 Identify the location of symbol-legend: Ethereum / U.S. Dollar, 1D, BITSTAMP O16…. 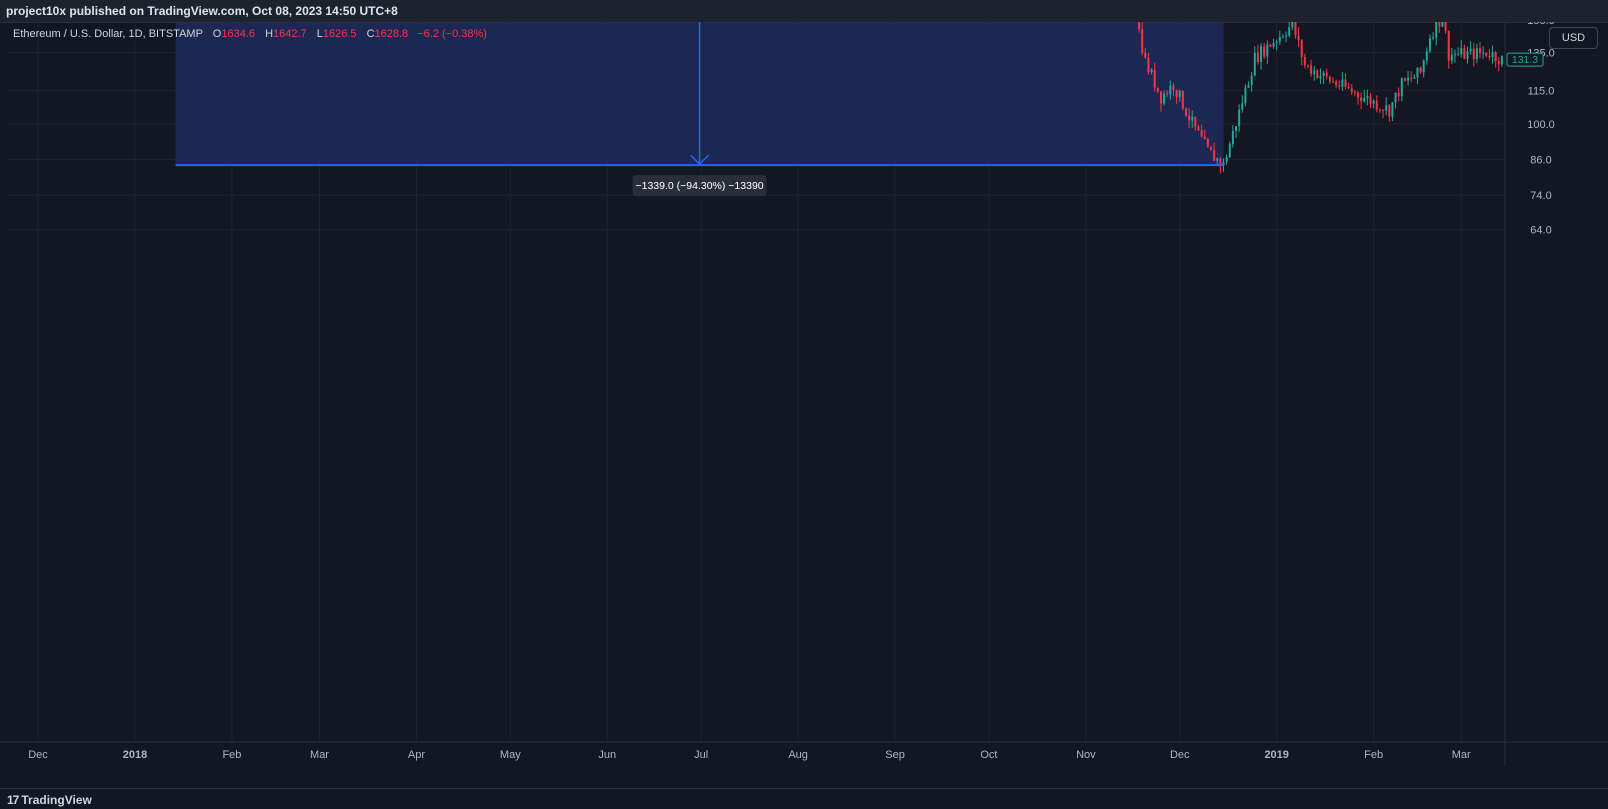
(250, 34).